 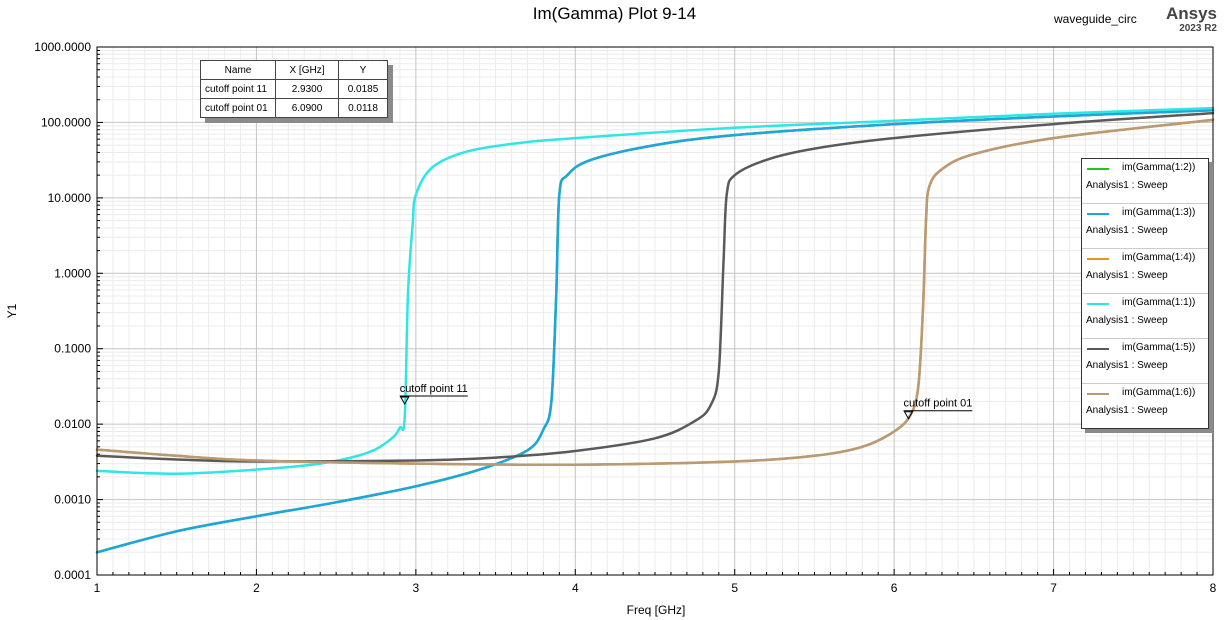 I want to click on y-tick-label: 0.1000, so click(x=72, y=349).